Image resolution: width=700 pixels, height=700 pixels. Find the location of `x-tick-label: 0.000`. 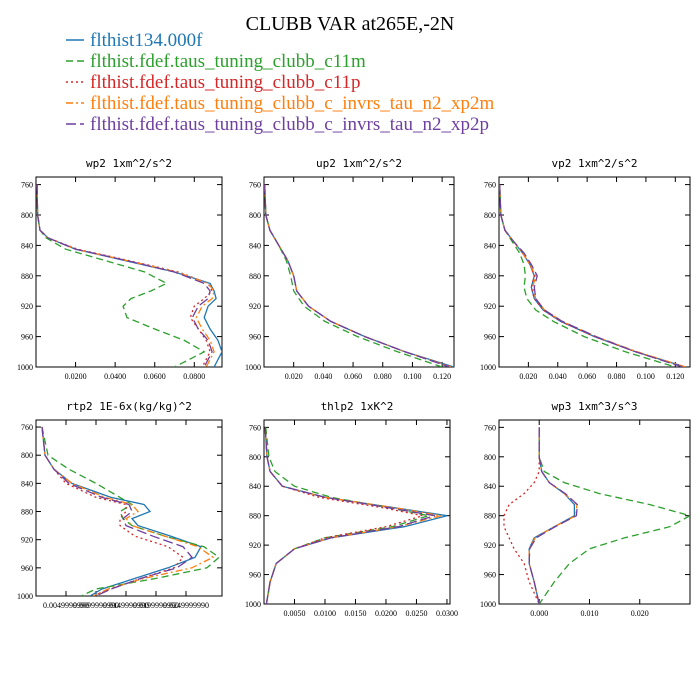

x-tick-label: 0.000 is located at coordinates (539, 613).